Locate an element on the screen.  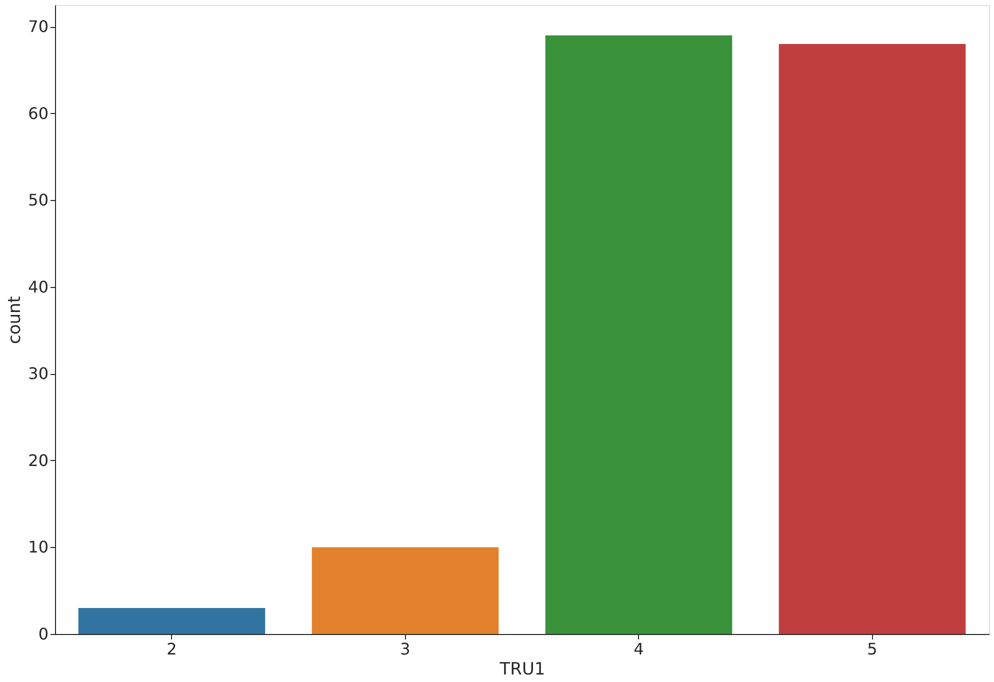
y-tick-label: 0 is located at coordinates (43, 634).